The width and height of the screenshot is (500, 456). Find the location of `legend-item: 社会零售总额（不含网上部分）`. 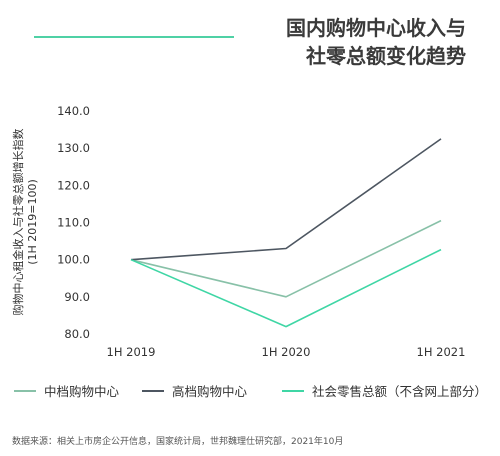

legend-item: 社会零售总额（不含网上部分） is located at coordinates (384, 390).